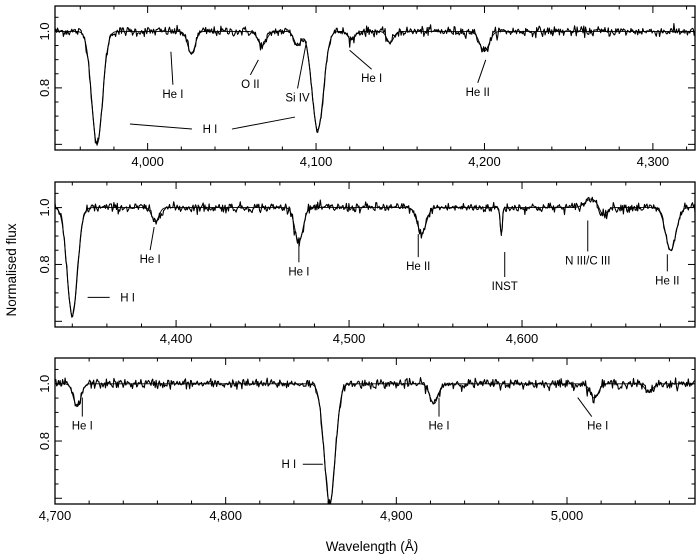 Image resolution: width=700 pixels, height=557 pixels. What do you see at coordinates (396, 515) in the screenshot?
I see `x-tick-label: 4,900` at bounding box center [396, 515].